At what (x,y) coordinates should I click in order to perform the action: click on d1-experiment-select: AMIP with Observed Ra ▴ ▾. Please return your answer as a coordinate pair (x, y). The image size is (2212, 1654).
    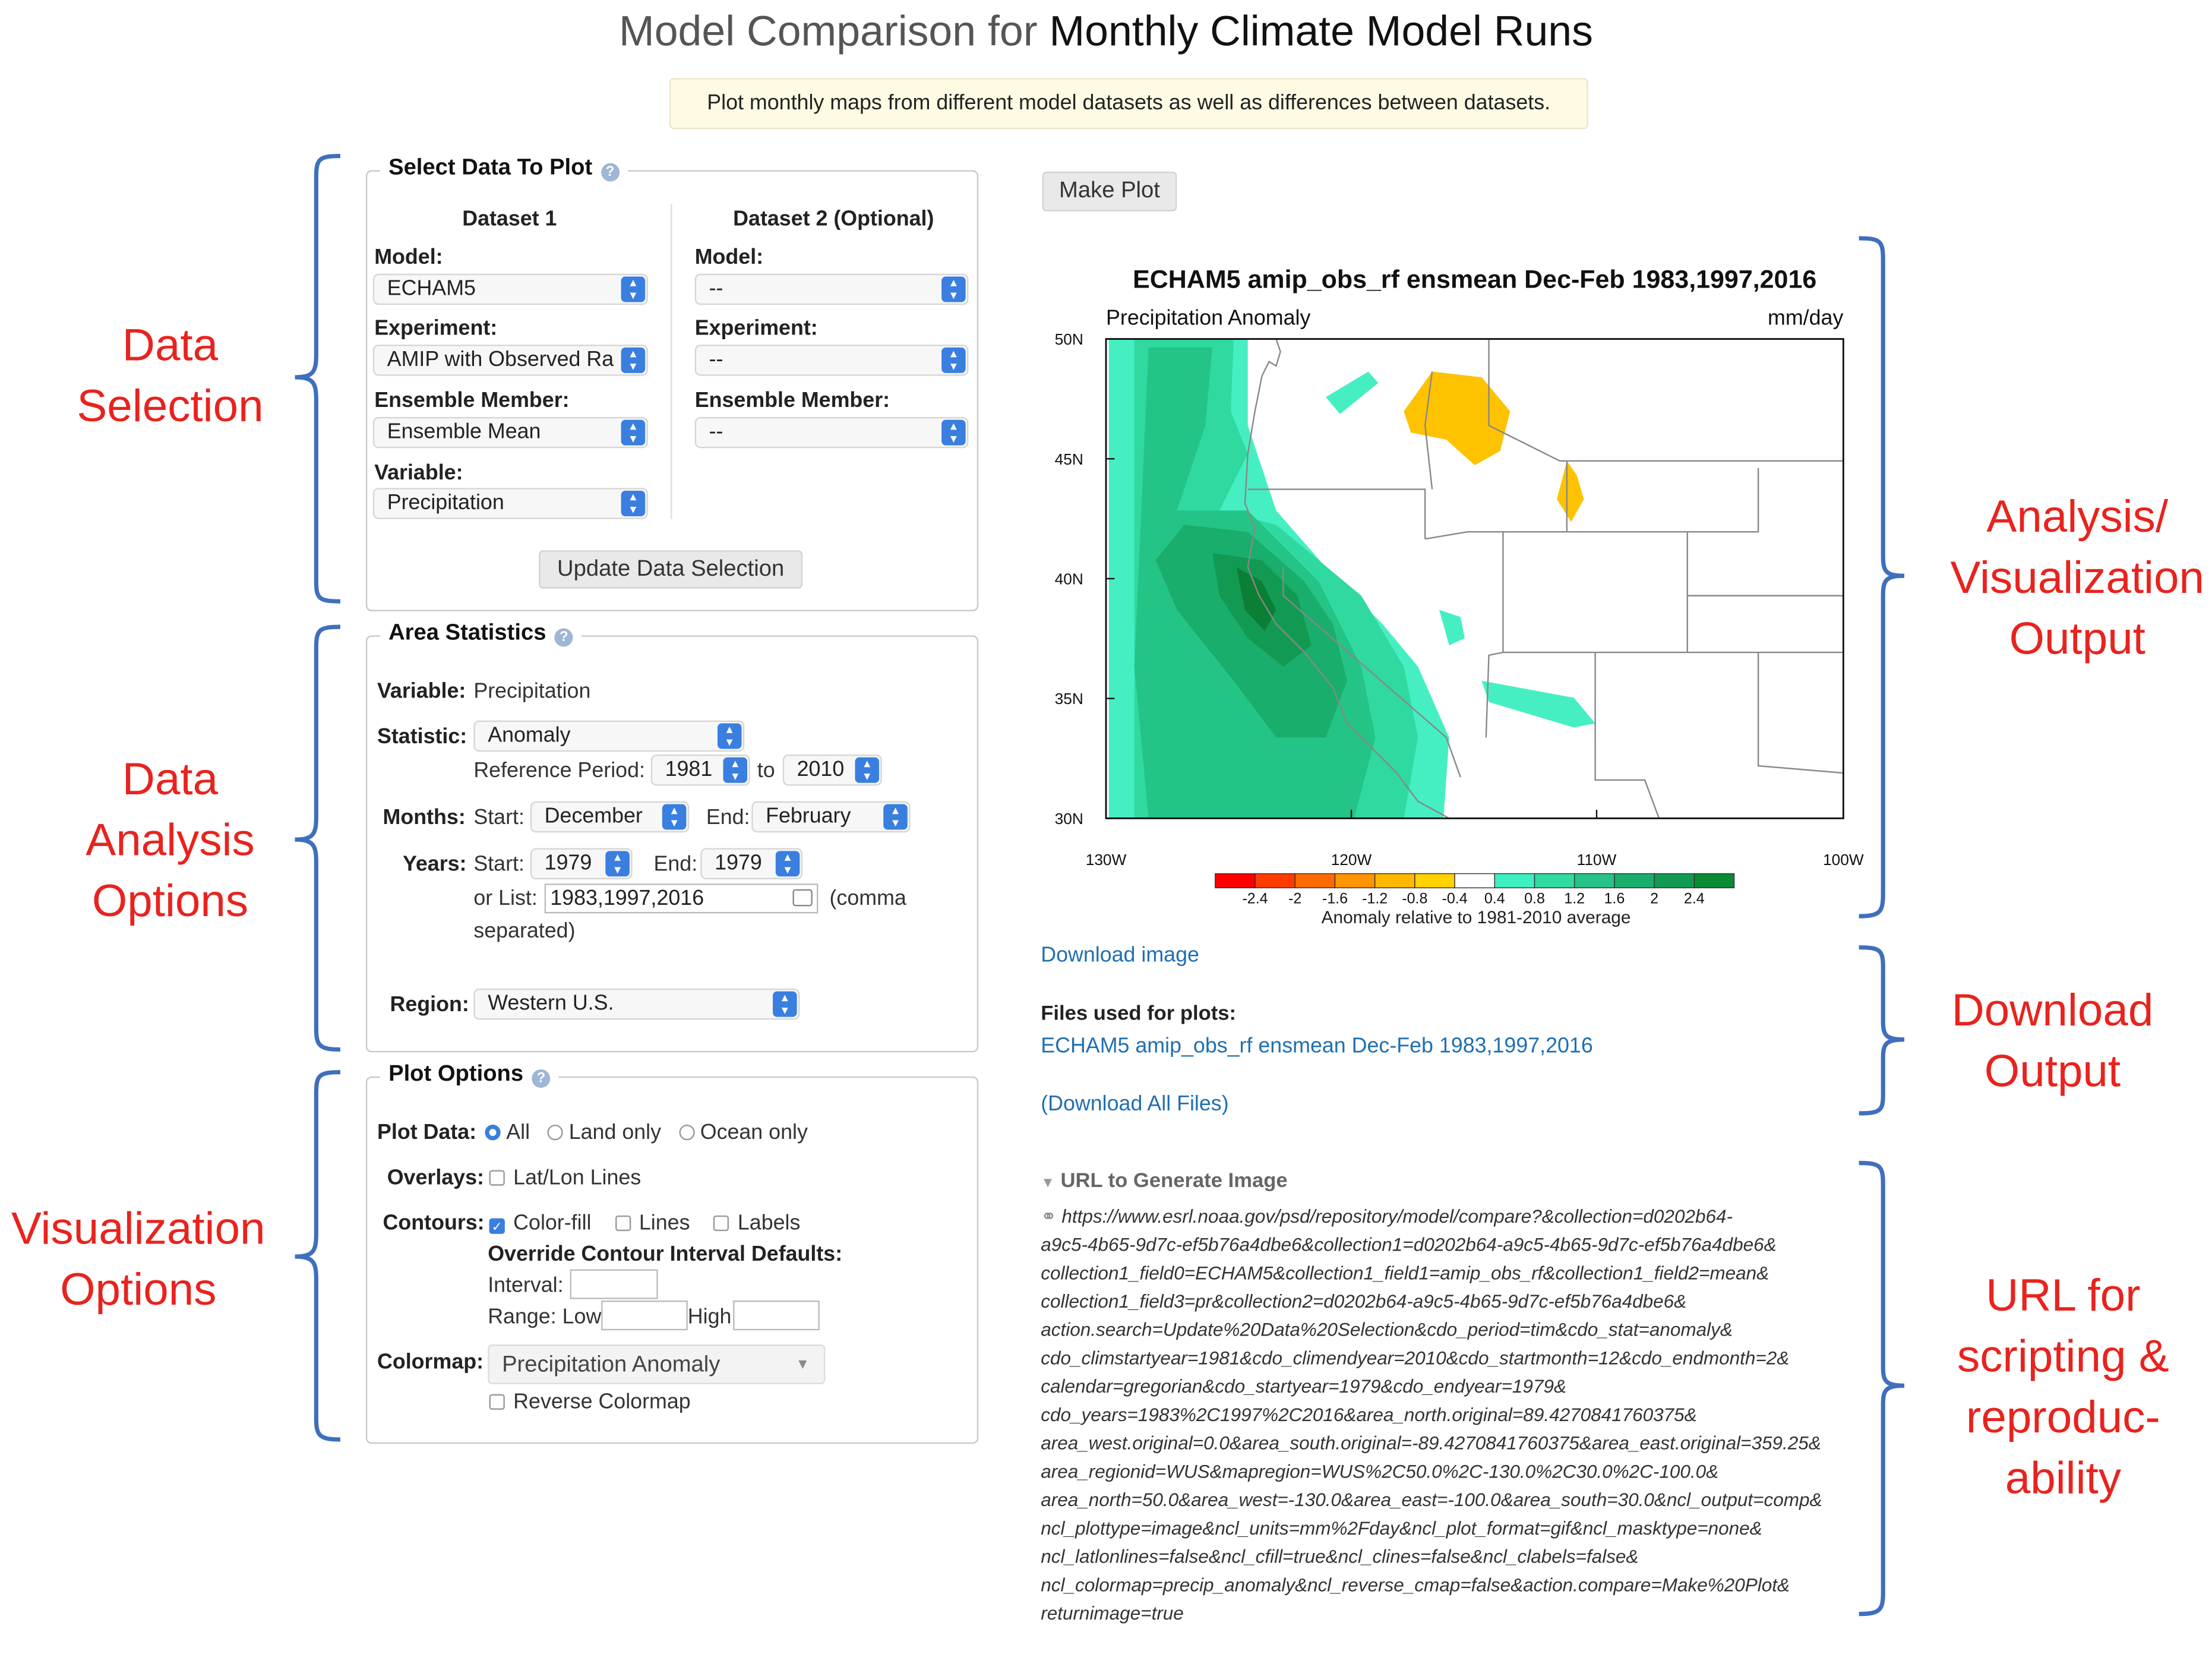
    Looking at the image, I should click on (510, 360).